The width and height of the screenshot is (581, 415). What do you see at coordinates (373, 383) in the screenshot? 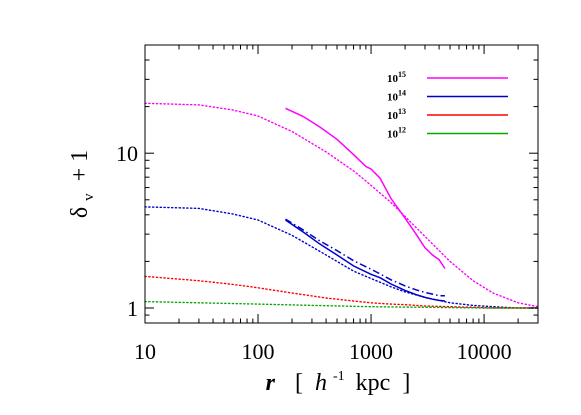
I see `x-axis-unit-rest: kpc` at bounding box center [373, 383].